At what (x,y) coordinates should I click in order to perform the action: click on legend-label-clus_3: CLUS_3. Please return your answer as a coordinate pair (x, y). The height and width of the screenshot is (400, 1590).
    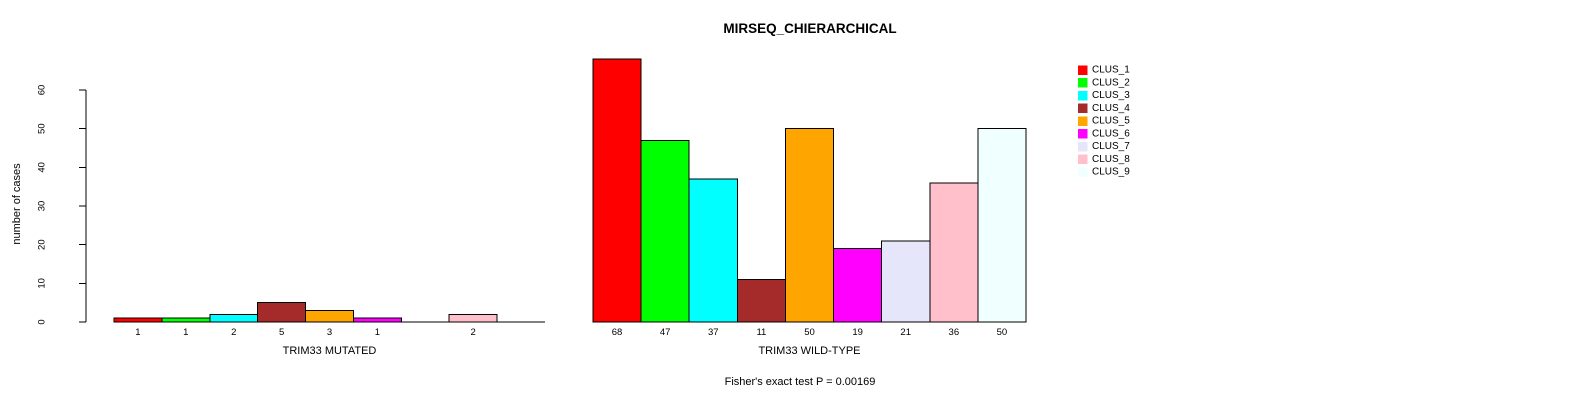
    Looking at the image, I should click on (1111, 95).